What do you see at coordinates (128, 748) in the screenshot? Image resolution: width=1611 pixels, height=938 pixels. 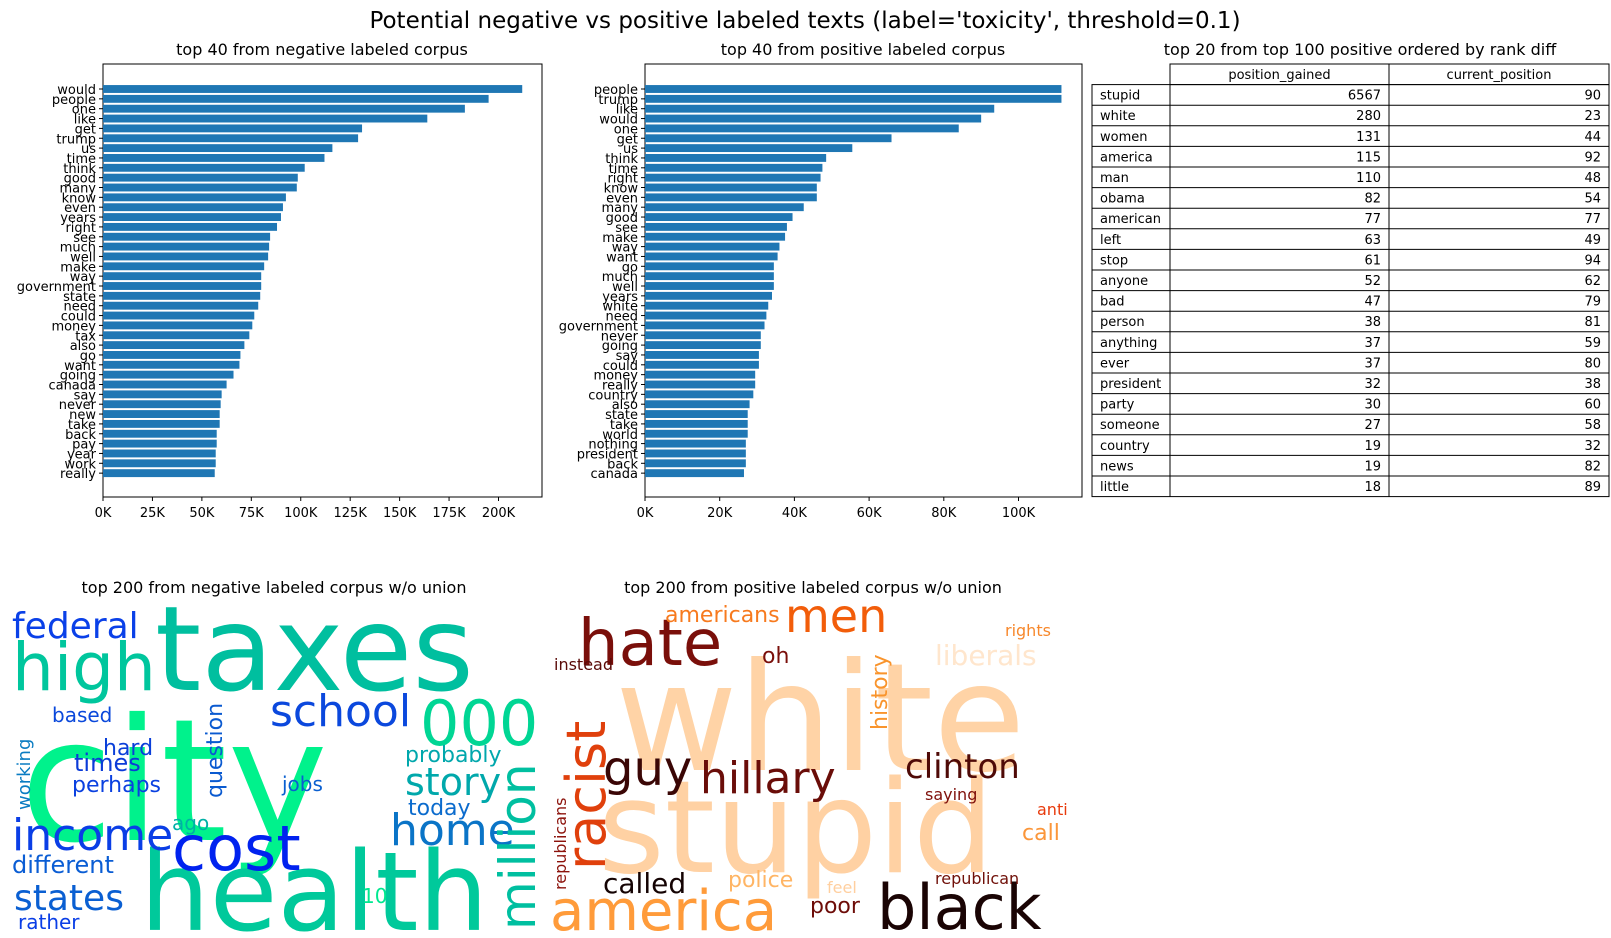 I see `word-cloud-word: hard` at bounding box center [128, 748].